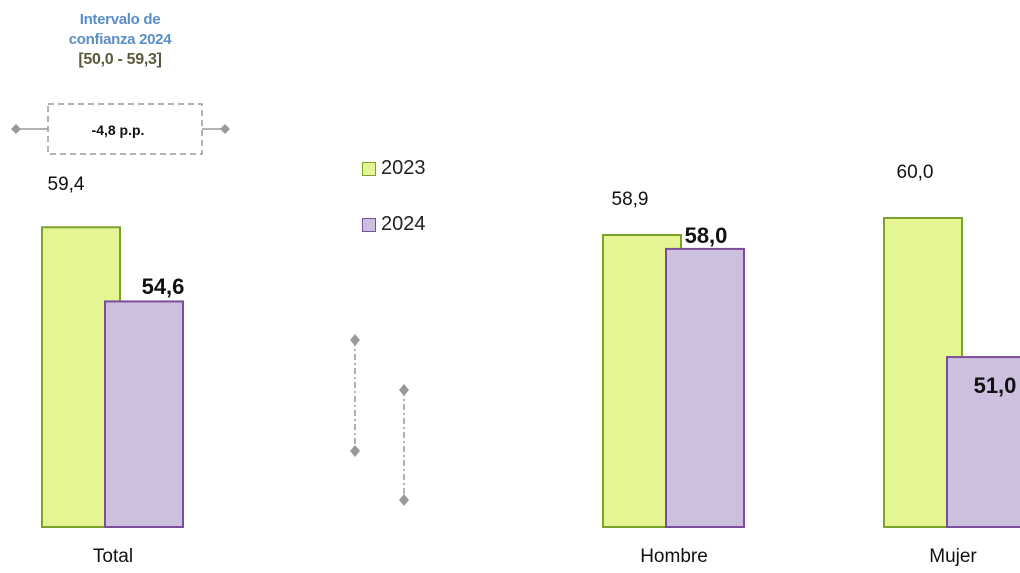 This screenshot has height=573, width=1020. I want to click on legend-swatch-2023, so click(369, 168).